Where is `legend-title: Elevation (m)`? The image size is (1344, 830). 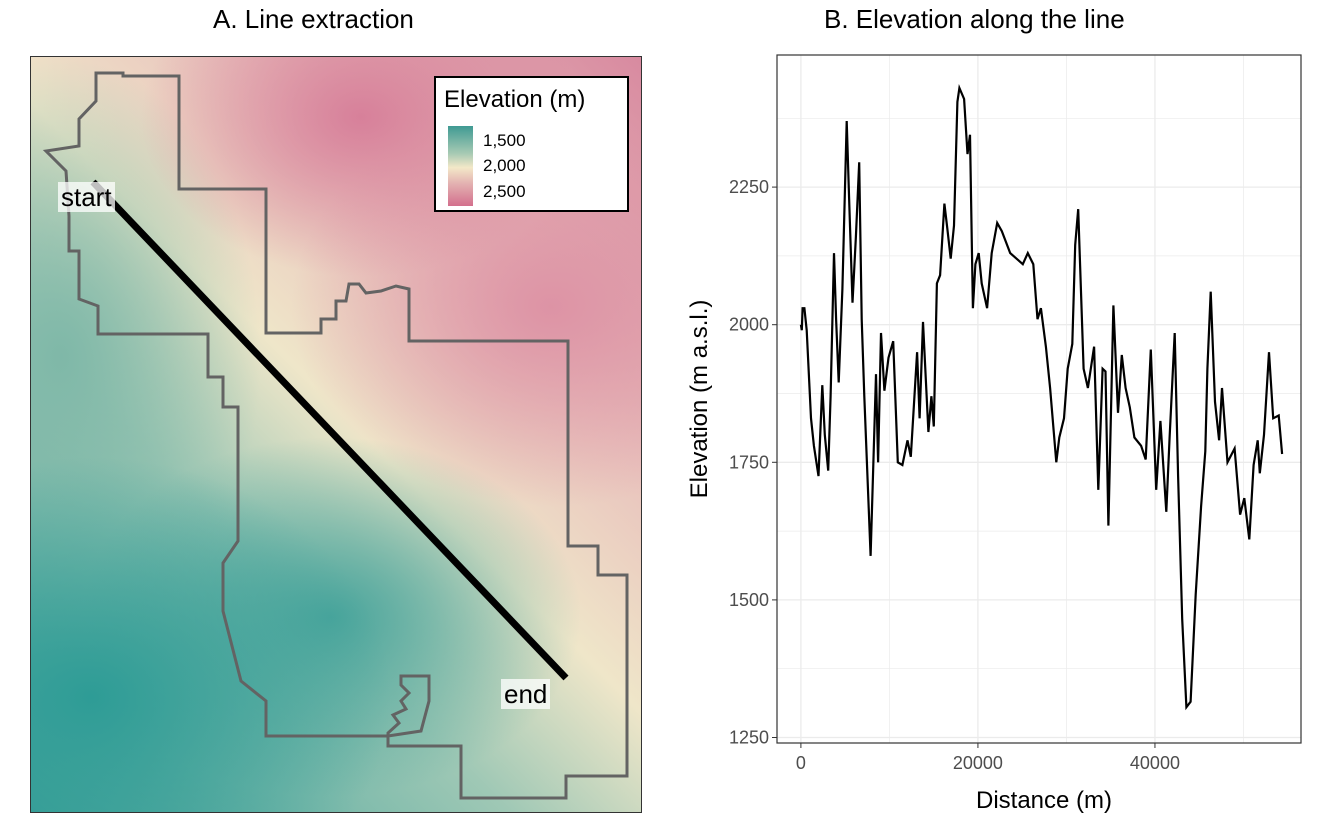
legend-title: Elevation (m) is located at coordinates (515, 99).